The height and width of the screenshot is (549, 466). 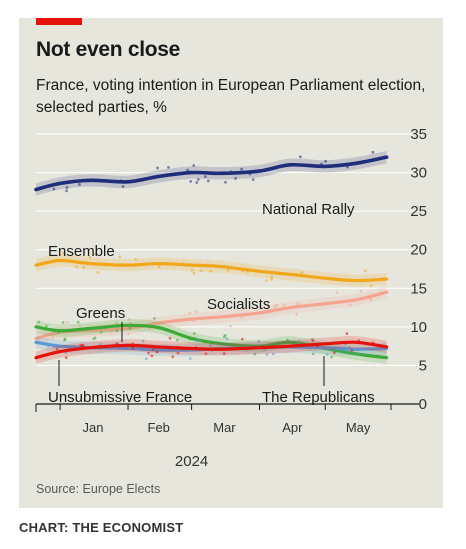 What do you see at coordinates (59, 21) in the screenshot?
I see `accent-tag` at bounding box center [59, 21].